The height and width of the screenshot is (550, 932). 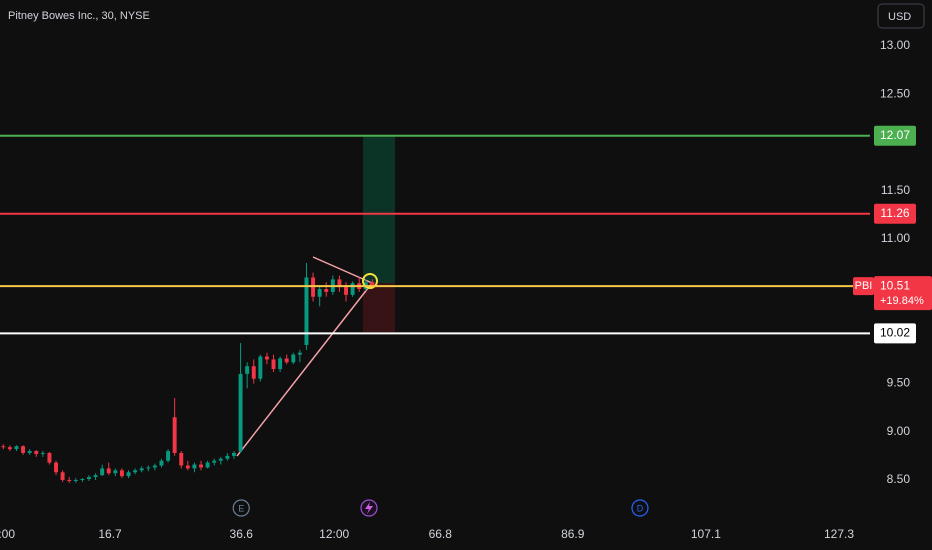 I want to click on price-level-label: 11.26, so click(x=894, y=213).